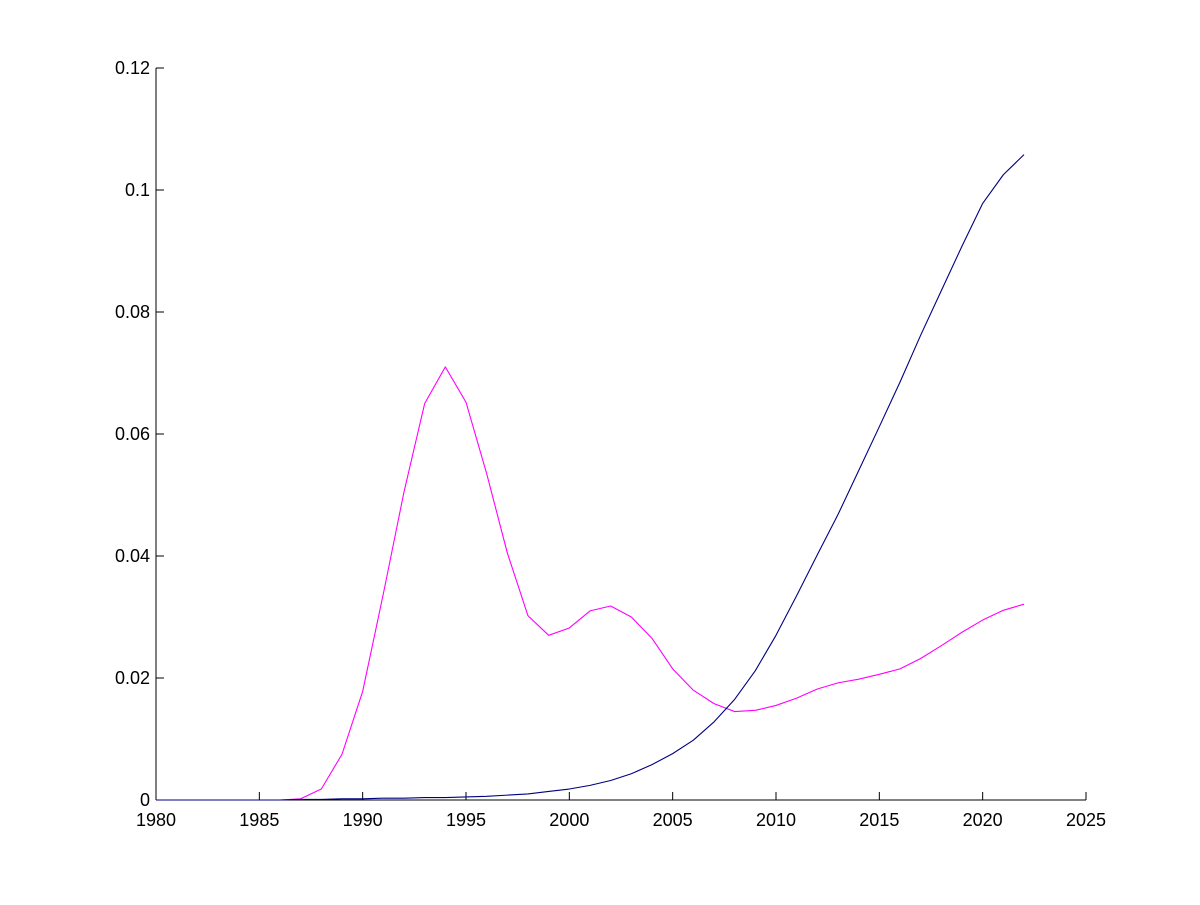 This screenshot has height=905, width=1200. What do you see at coordinates (132, 68) in the screenshot?
I see `y-tick-label: 0.12` at bounding box center [132, 68].